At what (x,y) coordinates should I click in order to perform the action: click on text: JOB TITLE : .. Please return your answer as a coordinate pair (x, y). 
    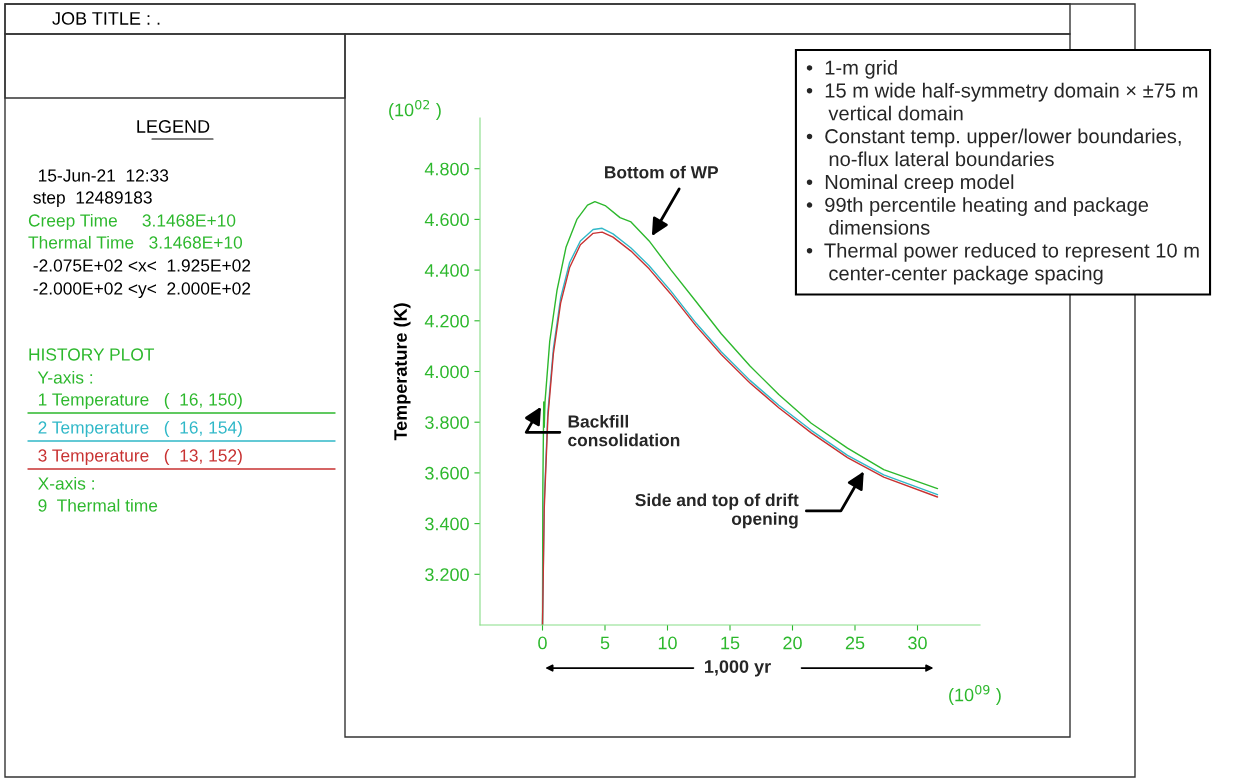
    Looking at the image, I should click on (106, 18).